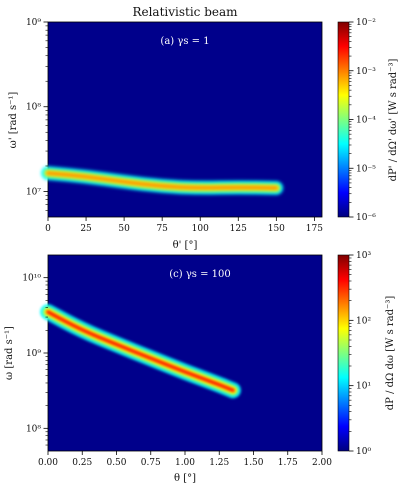 This screenshot has height=488, width=407. Describe the element at coordinates (219, 463) in the screenshot. I see `panel-c-xtick-label: 1.25` at that location.